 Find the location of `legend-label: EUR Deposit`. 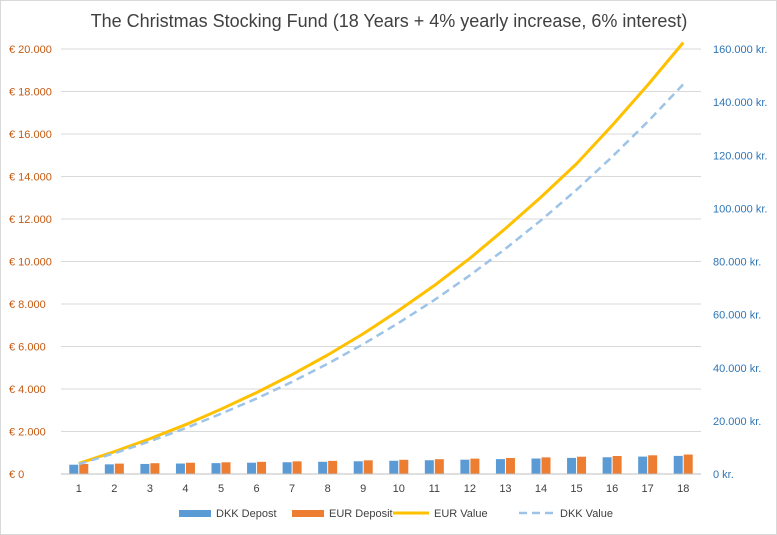

legend-label: EUR Deposit is located at coordinates (361, 514).